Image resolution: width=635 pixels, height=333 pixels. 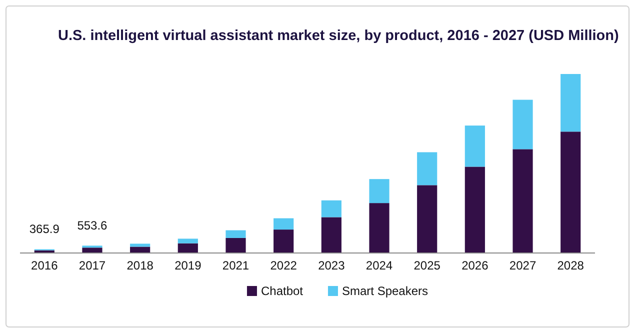 What do you see at coordinates (282, 291) in the screenshot?
I see `legend-label: Chatbot` at bounding box center [282, 291].